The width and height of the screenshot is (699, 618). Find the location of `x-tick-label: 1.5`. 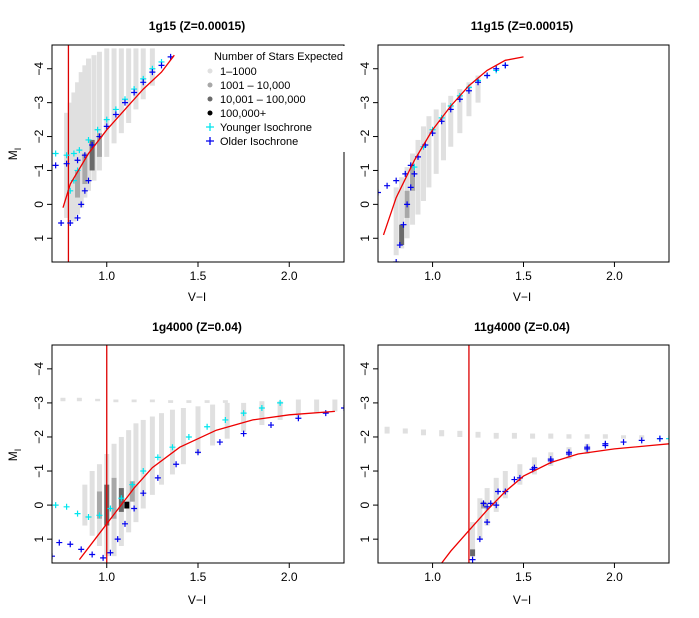

x-tick-label: 1.5 is located at coordinates (198, 577).